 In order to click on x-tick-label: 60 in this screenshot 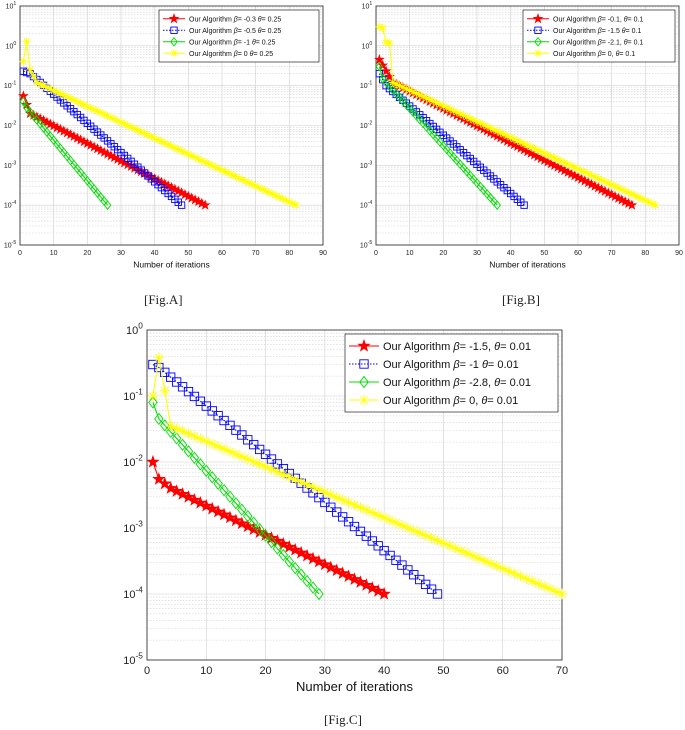, I will do `click(222, 253)`.